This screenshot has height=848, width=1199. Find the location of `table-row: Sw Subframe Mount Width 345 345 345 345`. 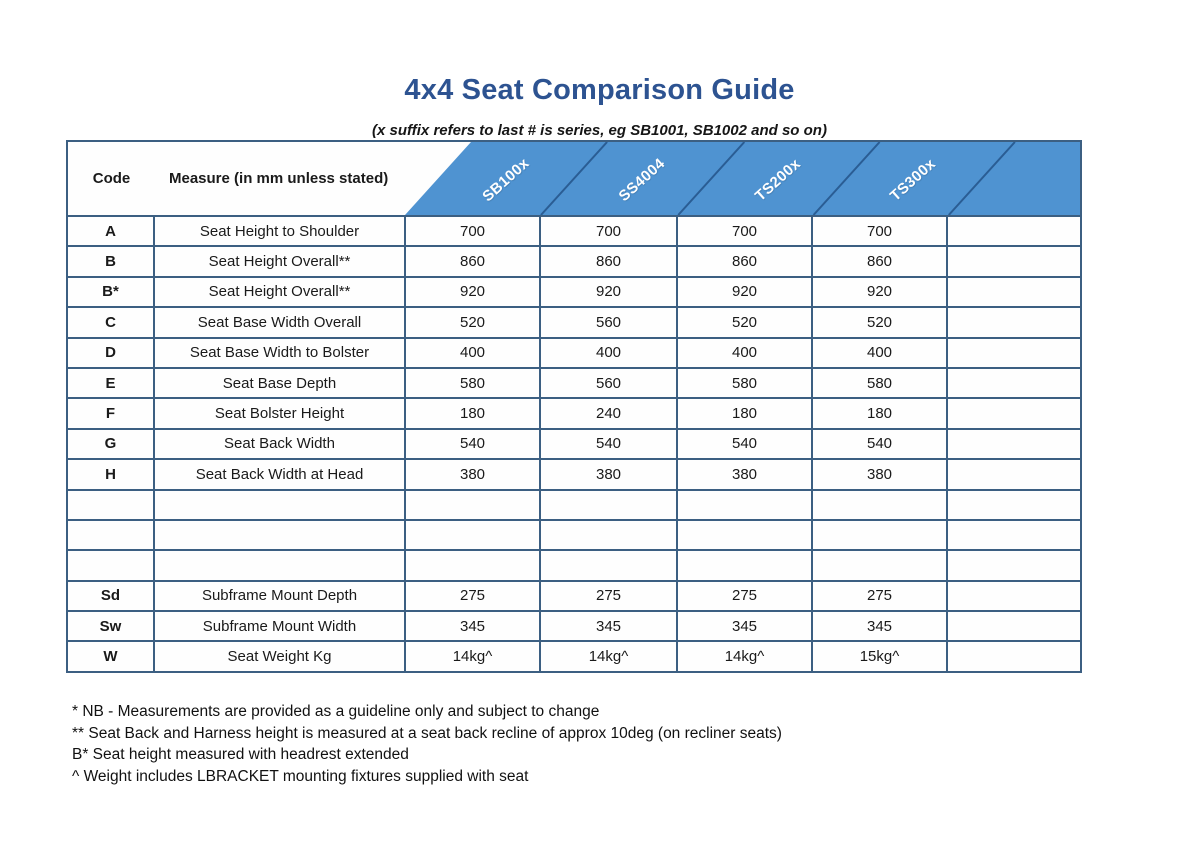

table-row: Sw Subframe Mount Width 345 345 345 345 is located at coordinates (574, 626).